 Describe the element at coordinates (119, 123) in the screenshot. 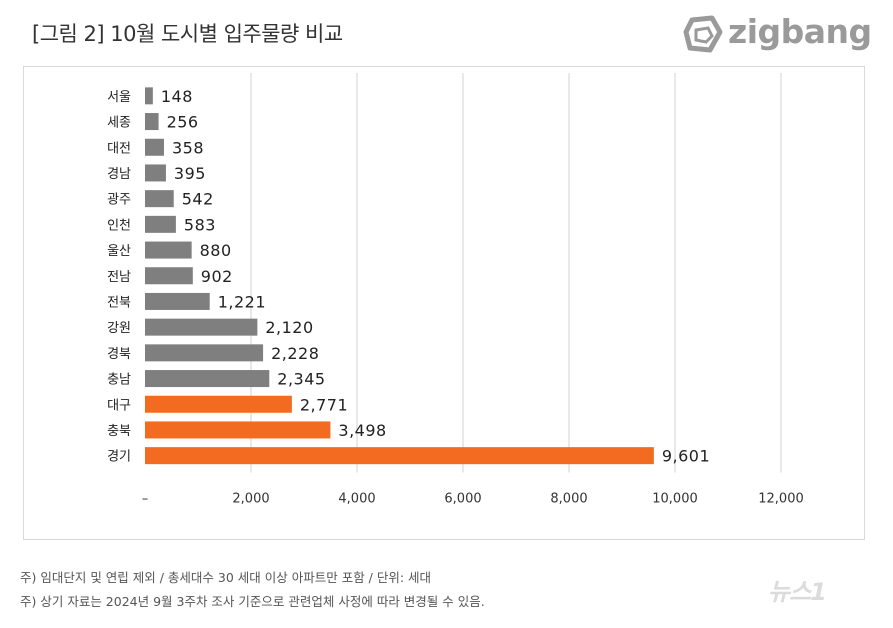

I see `category-label: 세종` at that location.